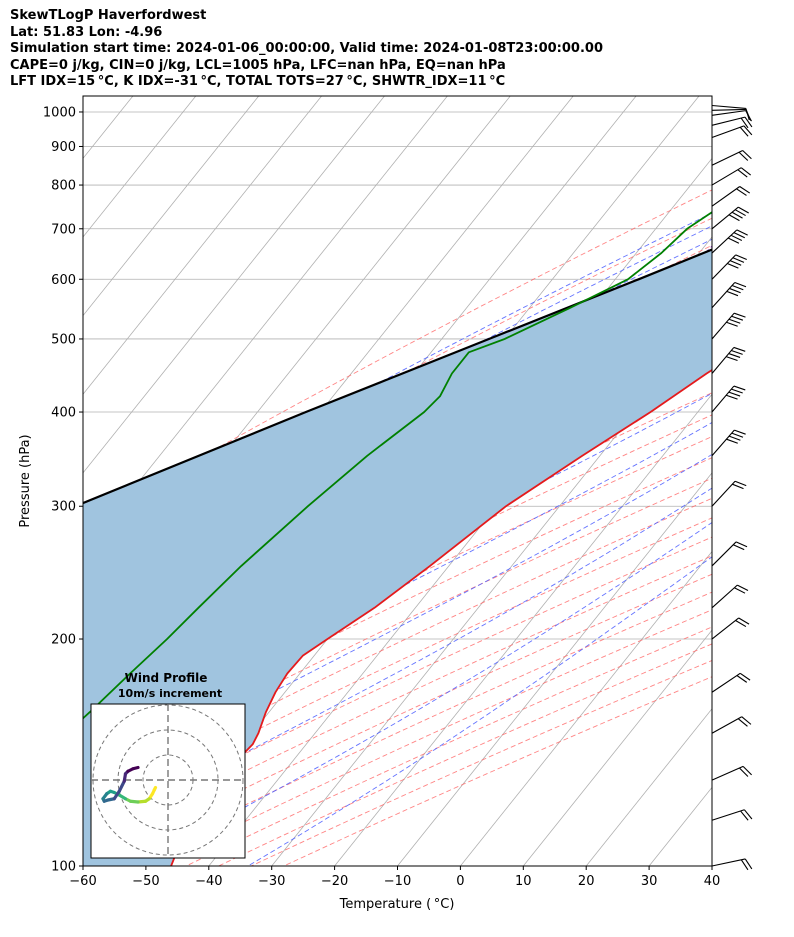  I want to click on x-tick-label: 10, so click(523, 881).